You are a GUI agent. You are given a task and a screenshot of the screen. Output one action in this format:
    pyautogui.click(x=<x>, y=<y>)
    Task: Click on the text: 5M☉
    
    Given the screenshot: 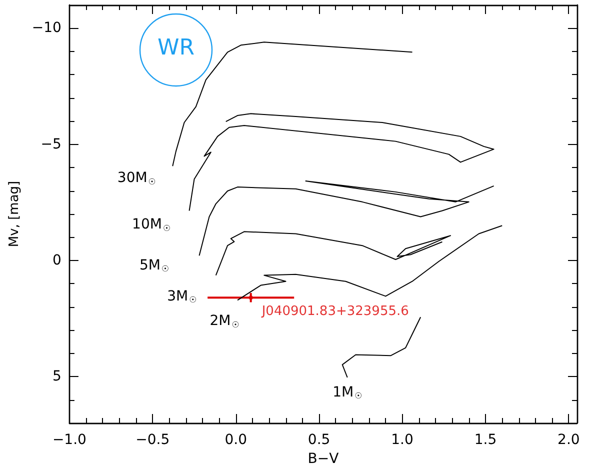 What is the action you would take?
    pyautogui.click(x=154, y=266)
    